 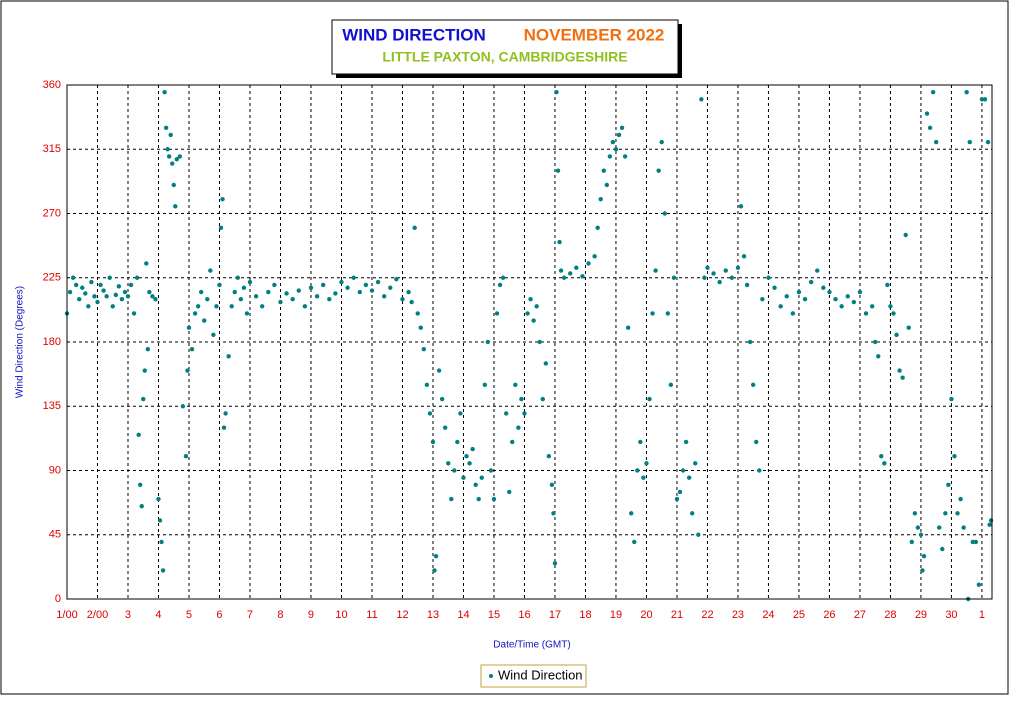 I want to click on x-tick-label: 11, so click(x=371, y=615).